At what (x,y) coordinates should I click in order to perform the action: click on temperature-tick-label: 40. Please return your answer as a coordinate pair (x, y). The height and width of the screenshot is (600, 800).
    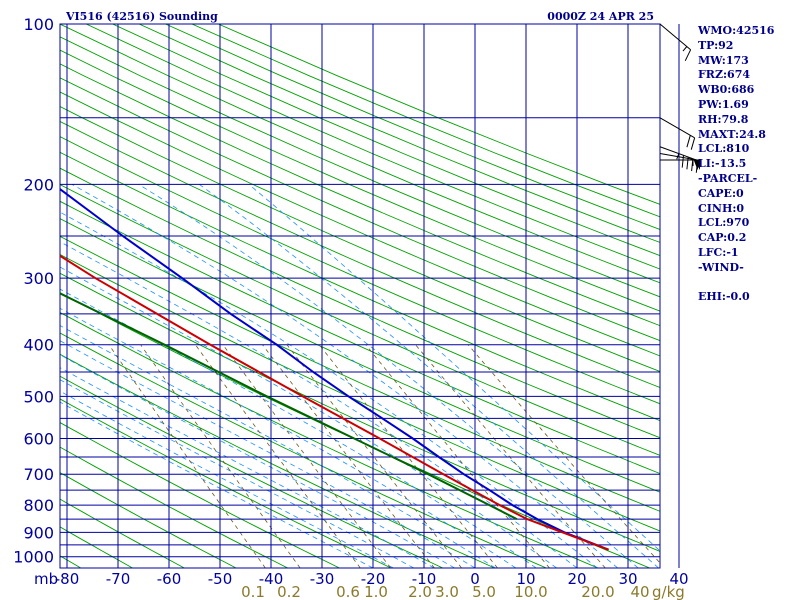
    Looking at the image, I should click on (678, 579).